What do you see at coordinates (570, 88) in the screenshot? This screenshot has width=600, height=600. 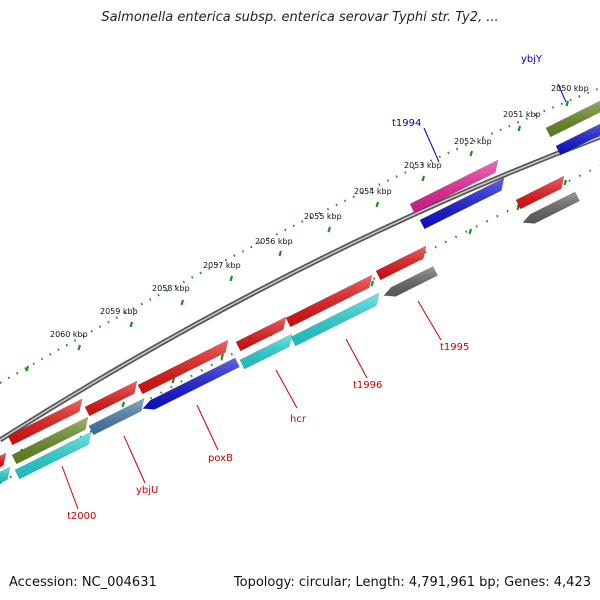 I see `kbp-tick-label: 2050 kbp` at bounding box center [570, 88].